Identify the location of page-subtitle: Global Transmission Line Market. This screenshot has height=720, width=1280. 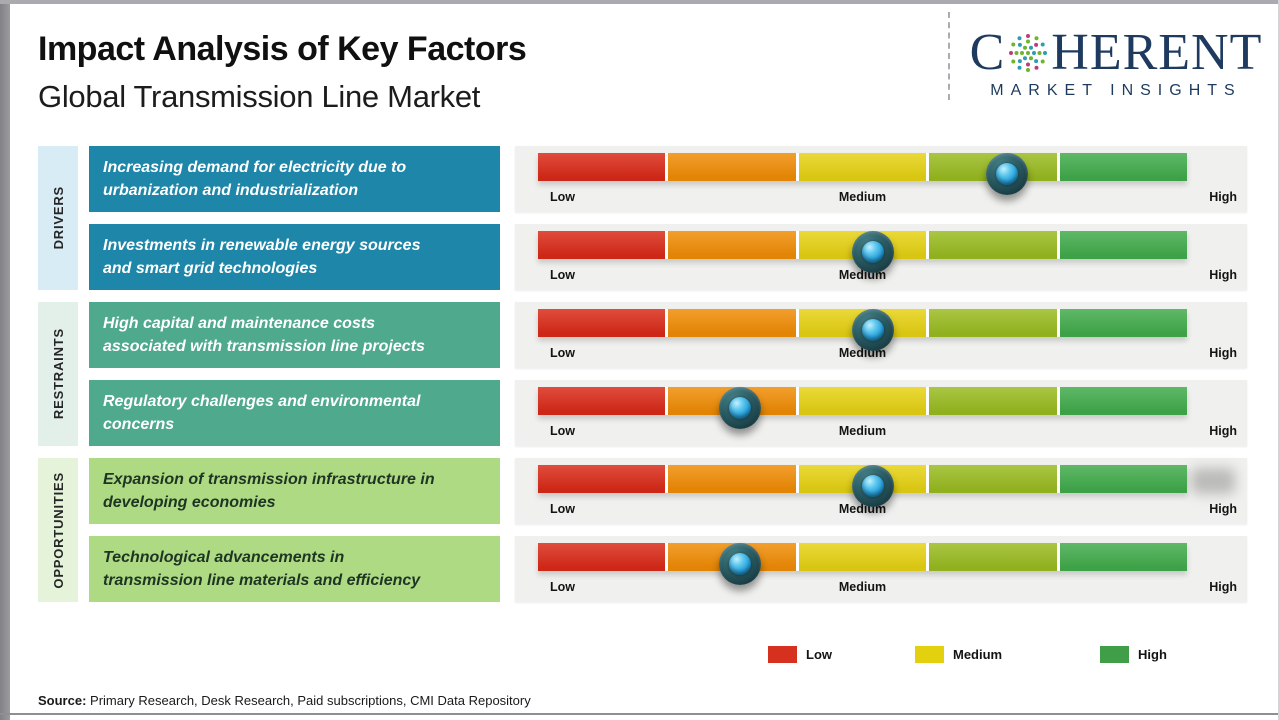
(259, 96).